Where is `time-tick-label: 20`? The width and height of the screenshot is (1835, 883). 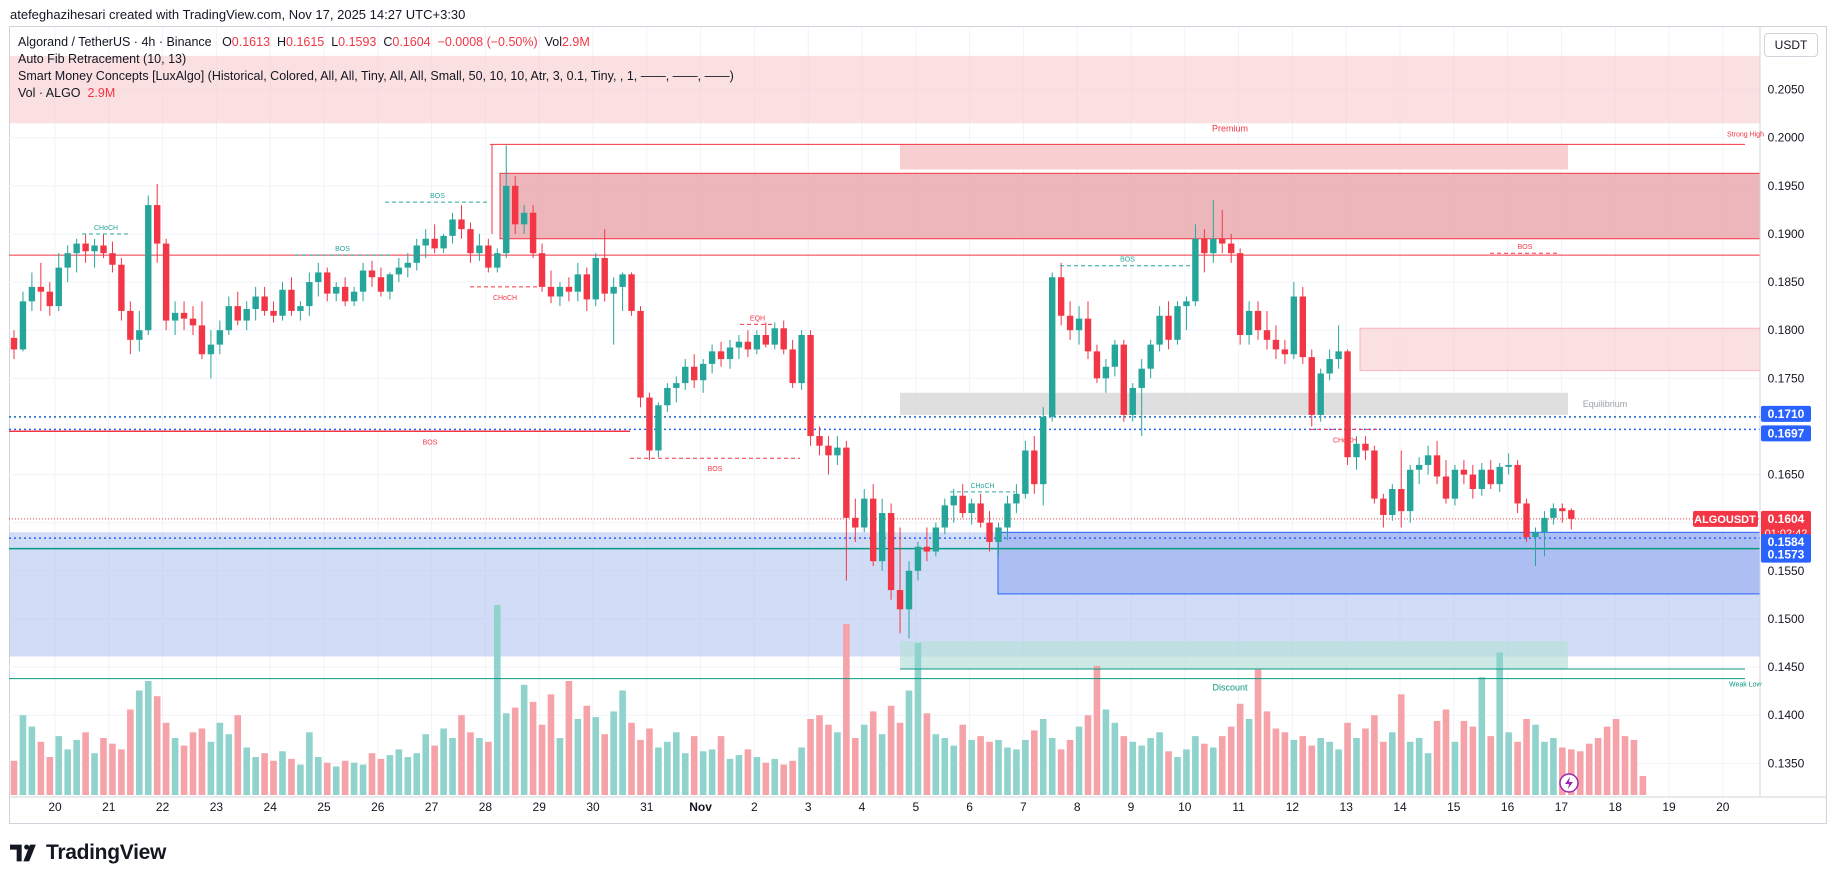 time-tick-label: 20 is located at coordinates (55, 807).